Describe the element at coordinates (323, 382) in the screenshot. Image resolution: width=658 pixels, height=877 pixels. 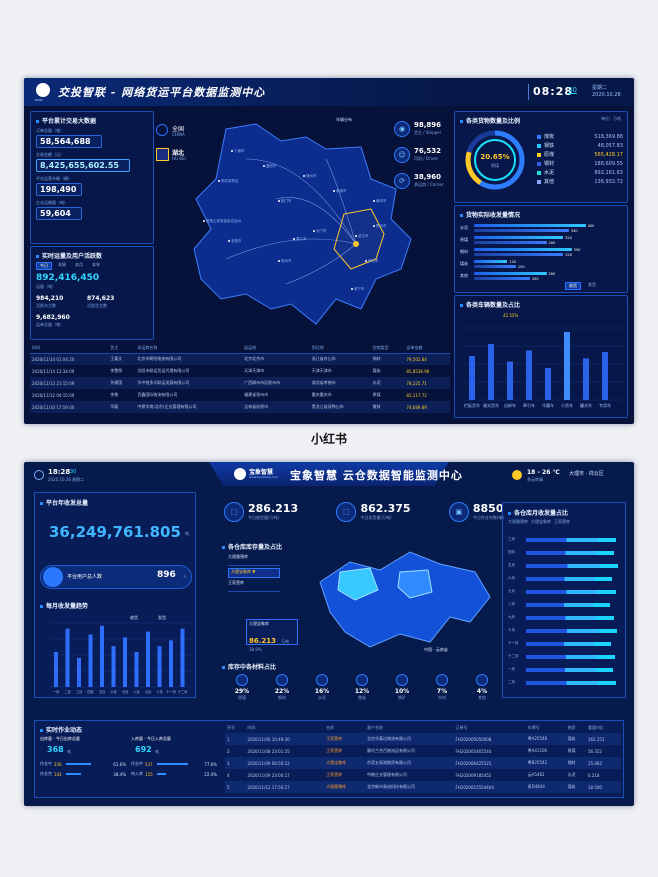
I see `table-cell: 湖北省孝感市` at that location.